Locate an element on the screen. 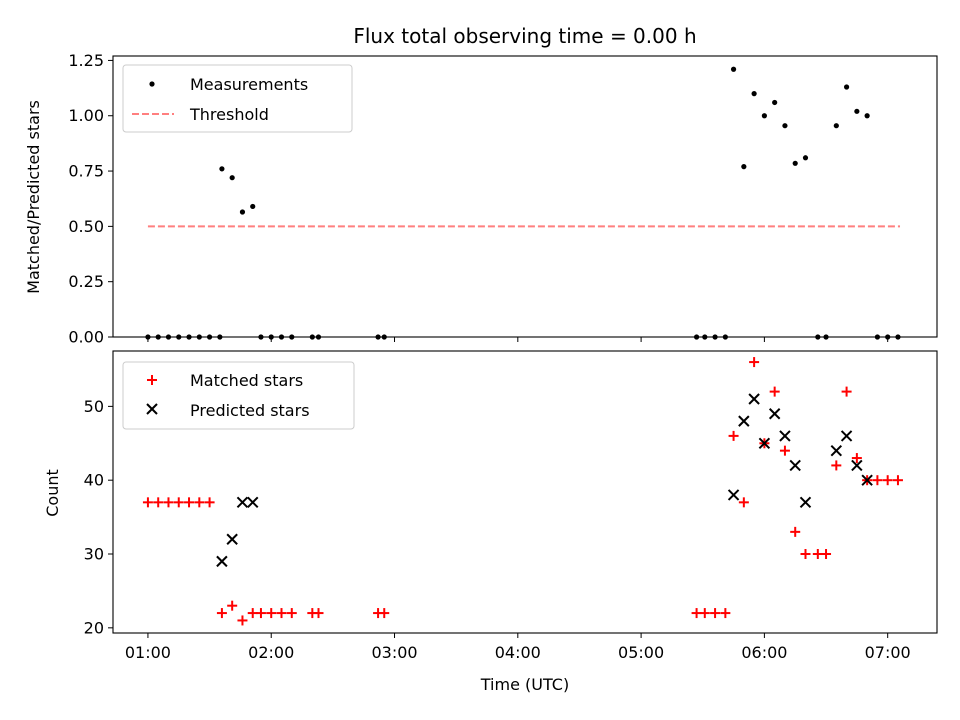 This screenshot has height=720, width=960. bottom-y-tick: 40 is located at coordinates (98, 480).